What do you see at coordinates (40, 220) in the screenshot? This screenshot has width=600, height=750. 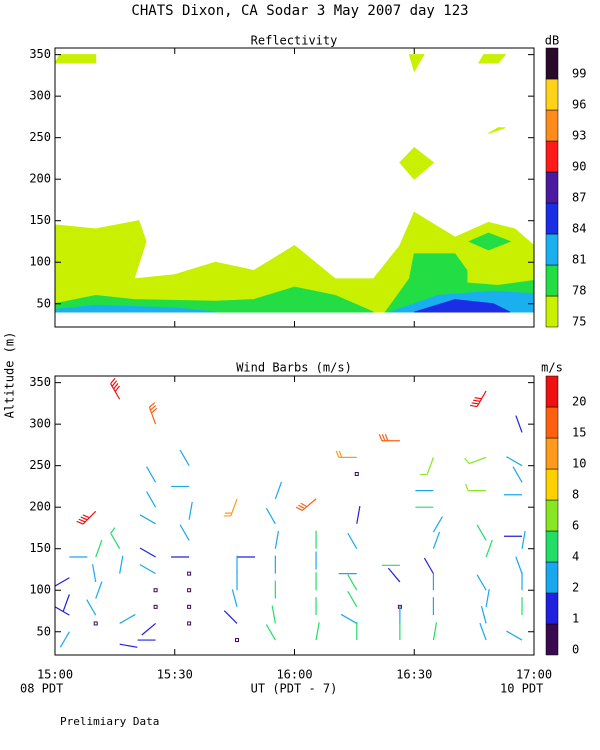 I see `y-tick-label: 150` at bounding box center [40, 220].